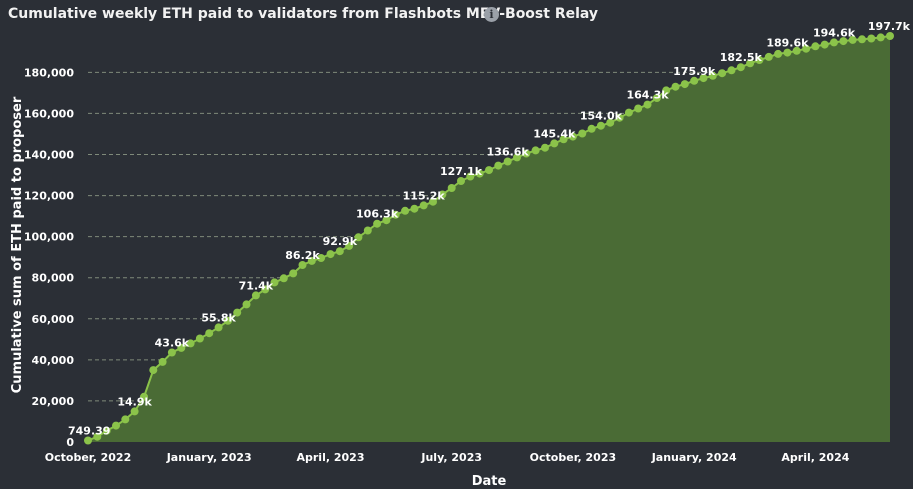  I want to click on x-axis-title: Date, so click(489, 481).